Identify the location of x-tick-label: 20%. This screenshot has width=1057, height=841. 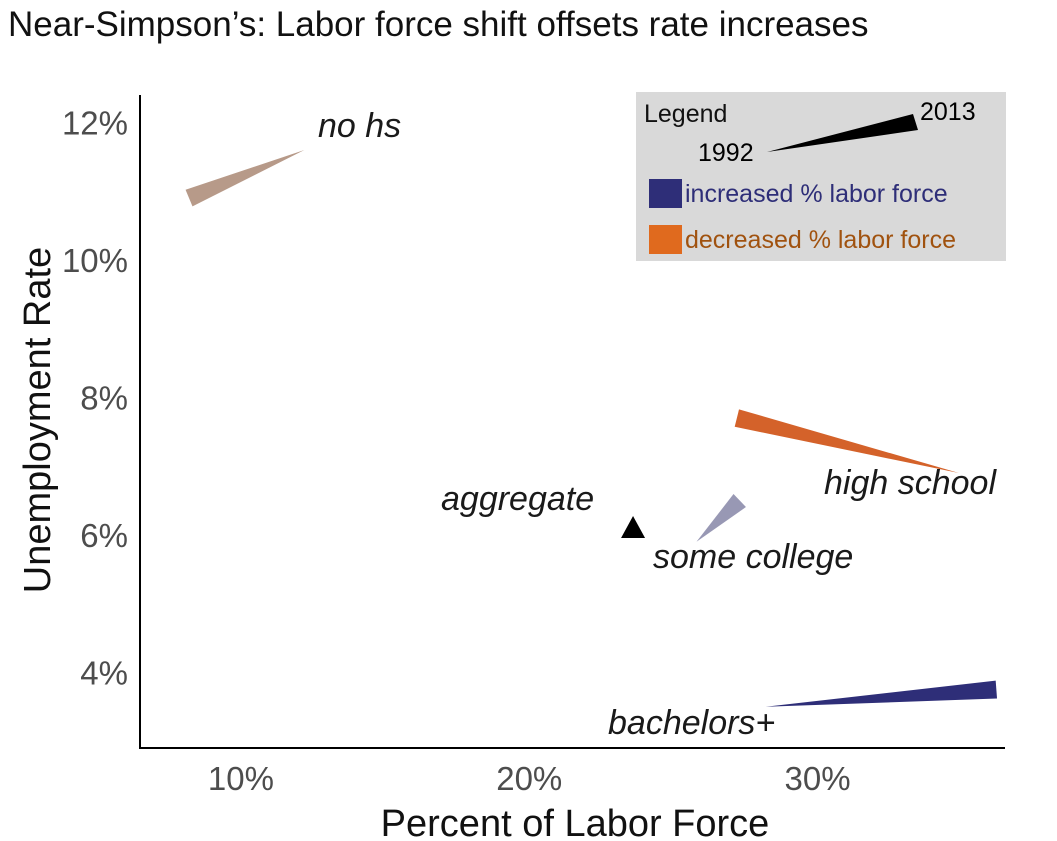
(529, 778).